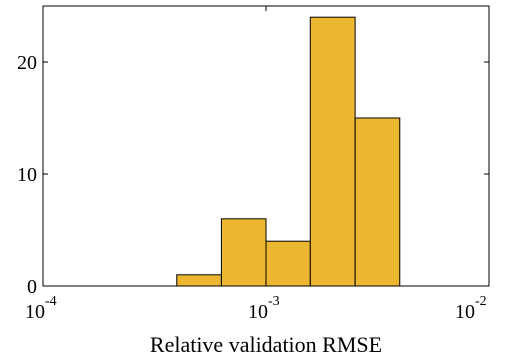 The width and height of the screenshot is (511, 362). I want to click on x-axis-label: Relative validation RMSE, so click(266, 344).